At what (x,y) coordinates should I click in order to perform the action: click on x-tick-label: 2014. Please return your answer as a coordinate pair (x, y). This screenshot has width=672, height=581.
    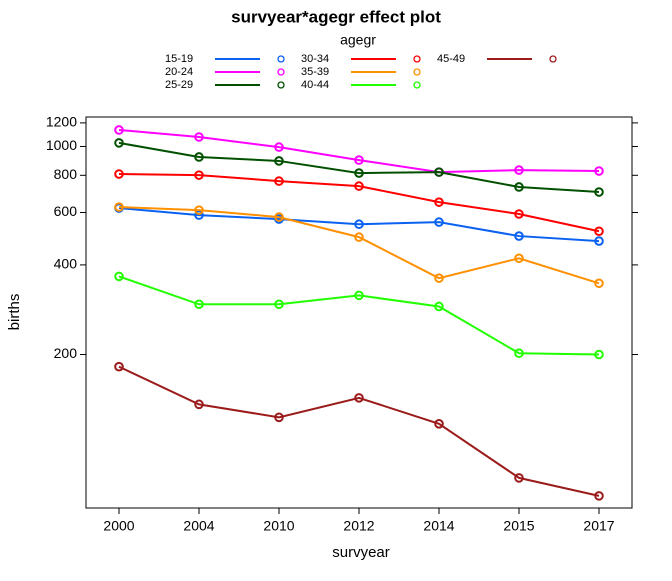
    Looking at the image, I should click on (438, 526).